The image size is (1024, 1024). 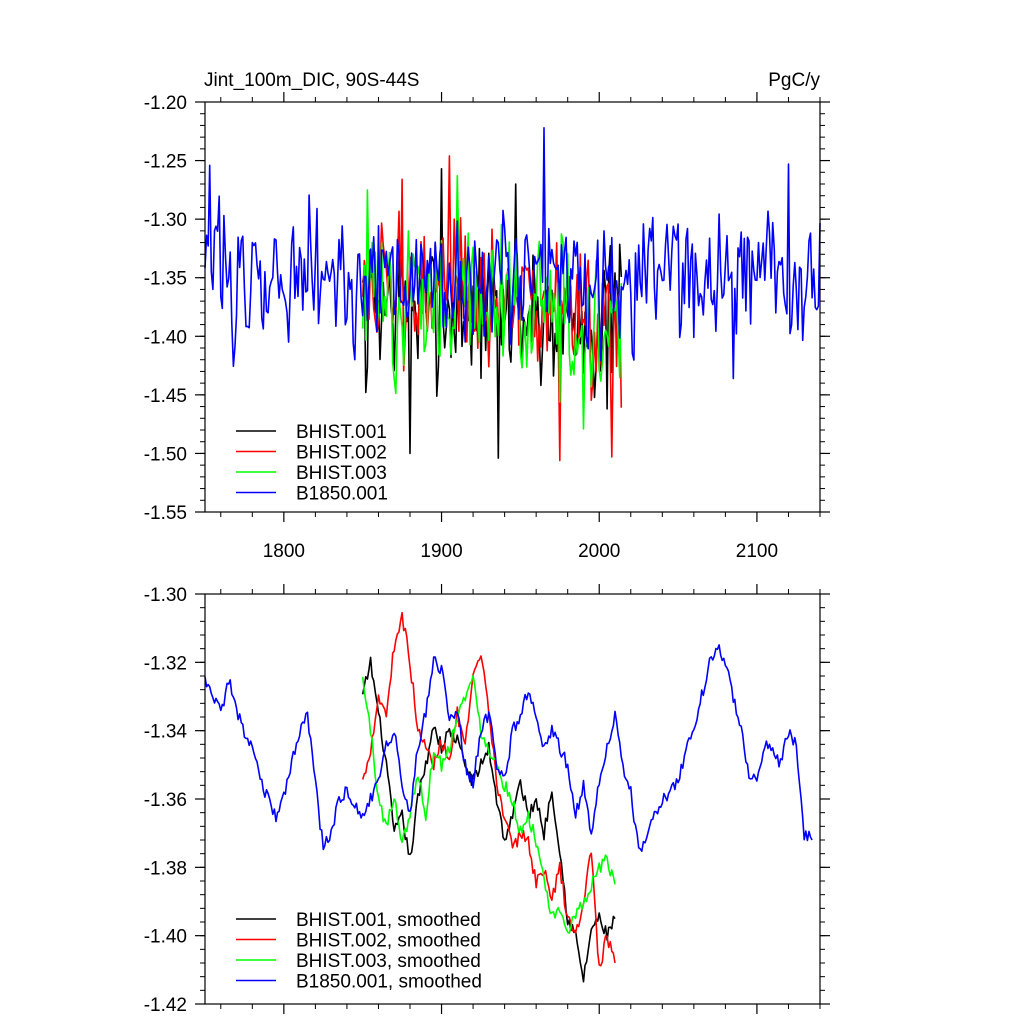 What do you see at coordinates (165, 595) in the screenshot?
I see `bottom-ytick-label: -1.30` at bounding box center [165, 595].